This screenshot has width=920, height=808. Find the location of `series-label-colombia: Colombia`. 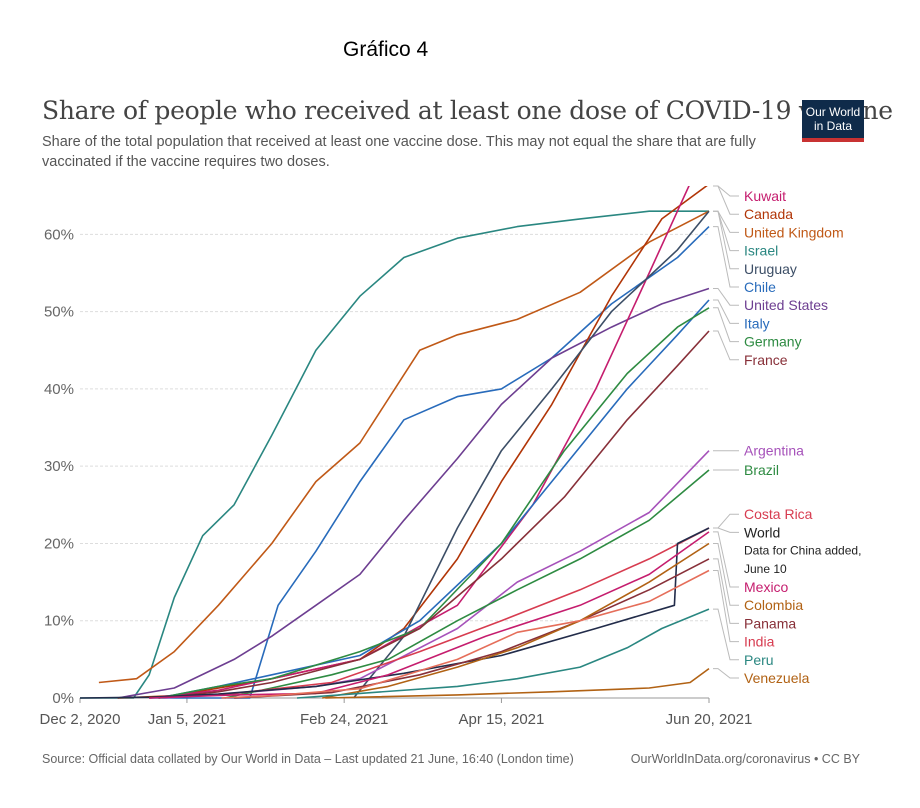

series-label-colombia: Colombia is located at coordinates (773, 605).